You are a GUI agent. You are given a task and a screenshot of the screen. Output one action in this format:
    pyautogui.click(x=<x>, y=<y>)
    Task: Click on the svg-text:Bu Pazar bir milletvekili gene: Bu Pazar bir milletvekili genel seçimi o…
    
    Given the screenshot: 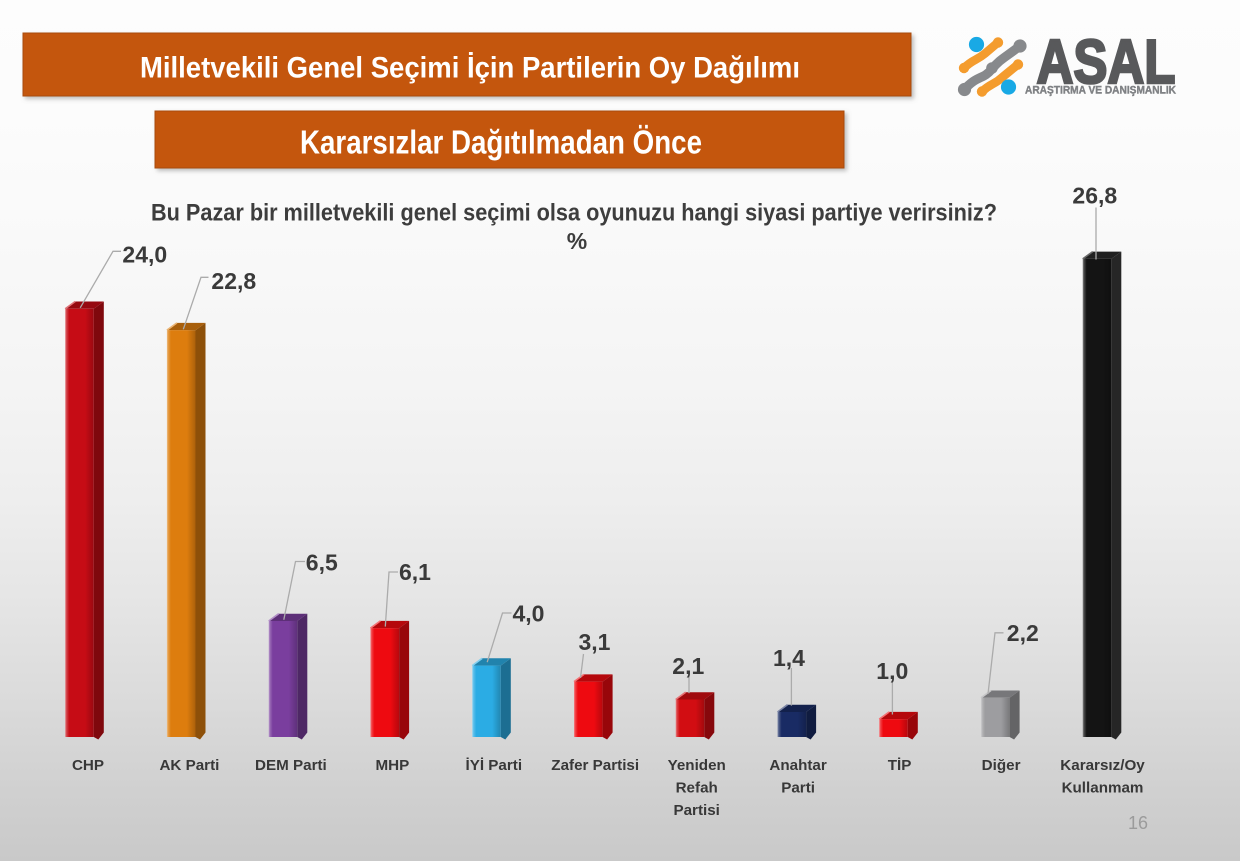 What is the action you would take?
    pyautogui.click(x=574, y=213)
    